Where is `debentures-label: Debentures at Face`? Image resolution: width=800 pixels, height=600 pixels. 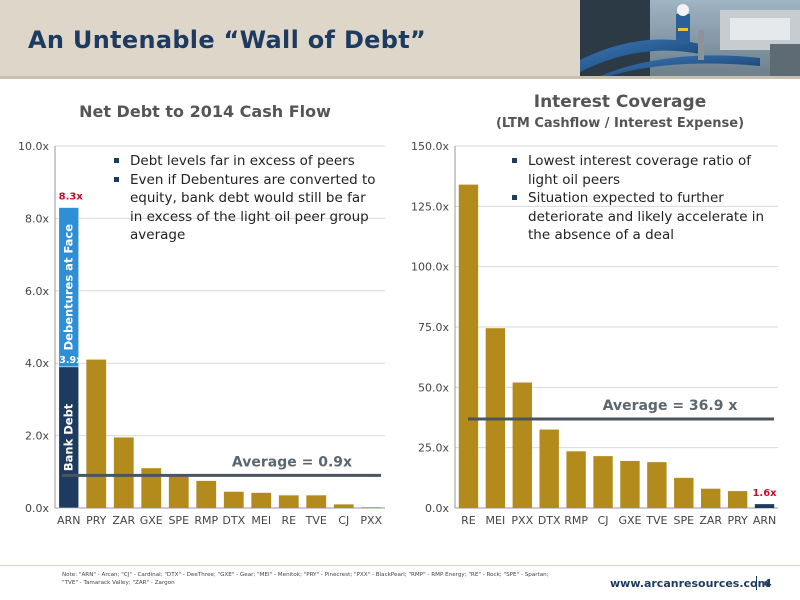 debentures-label: Debentures at Face is located at coordinates (69, 287).